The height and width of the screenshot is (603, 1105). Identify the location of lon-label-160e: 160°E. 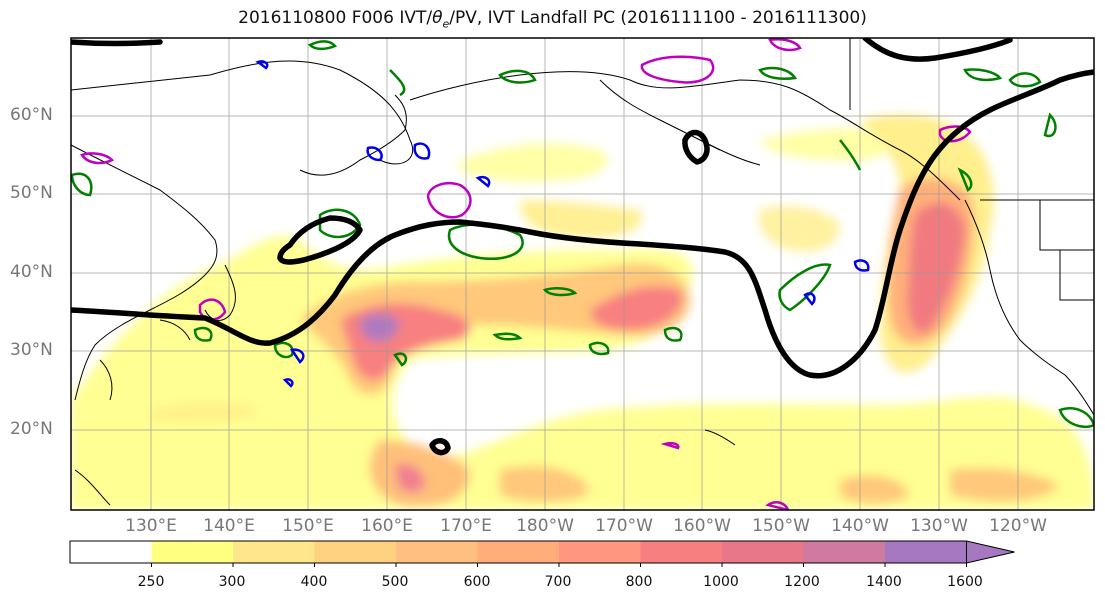
(387, 526).